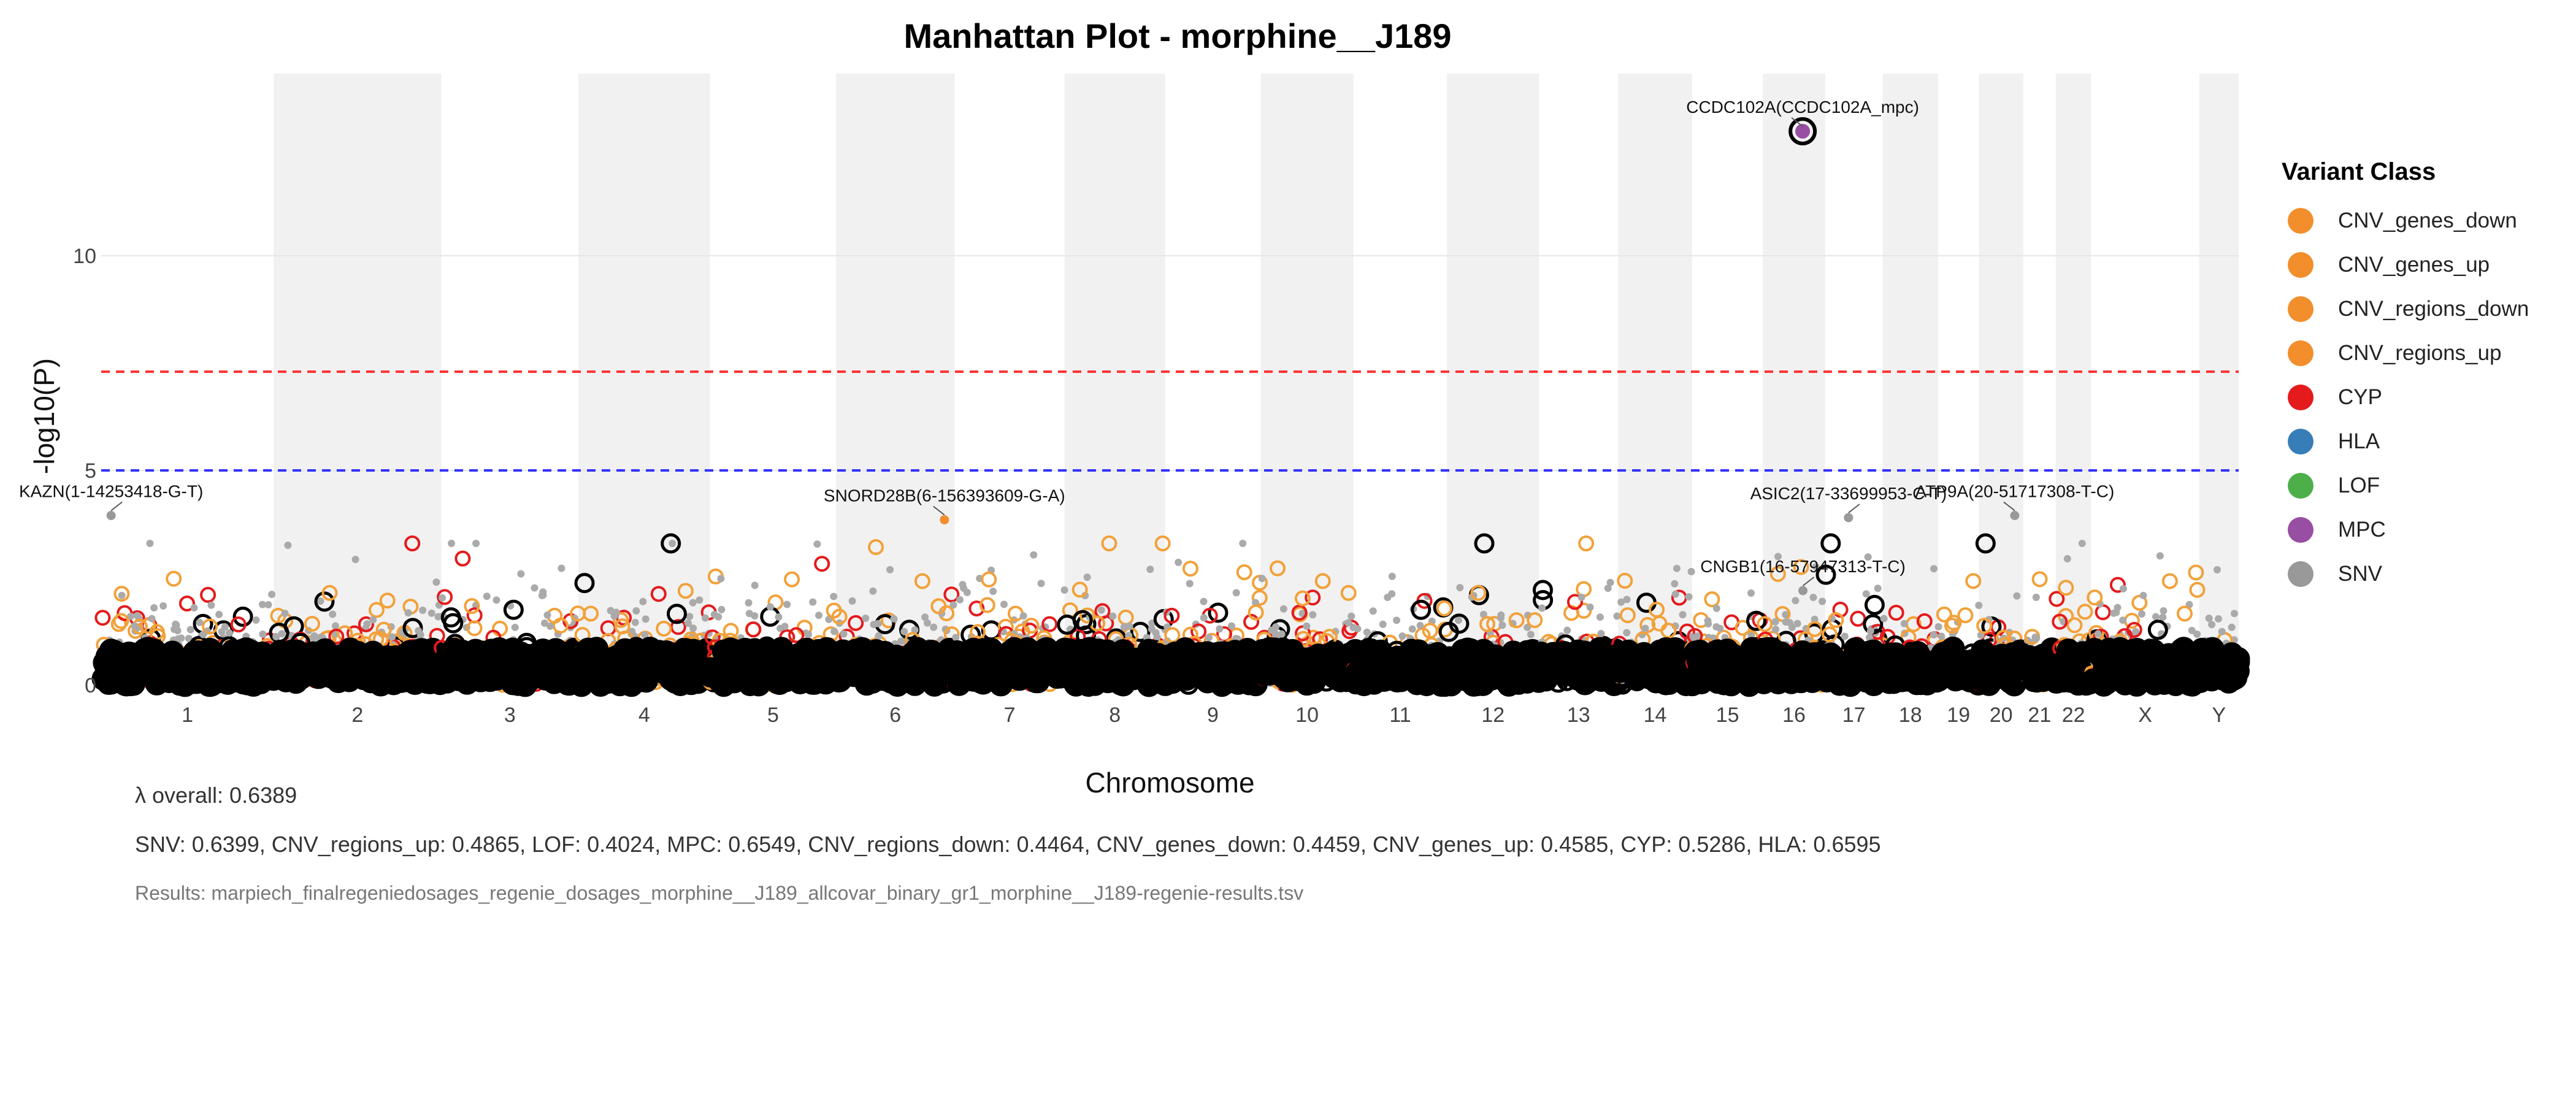  What do you see at coordinates (2219, 379) in the screenshot?
I see `chrom-band-Y` at bounding box center [2219, 379].